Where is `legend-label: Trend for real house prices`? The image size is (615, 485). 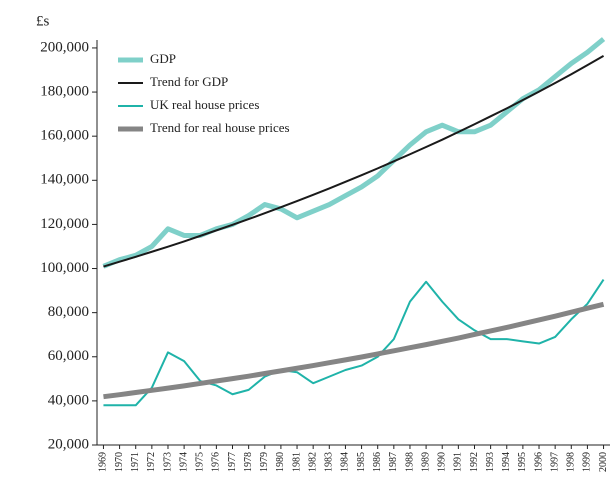 legend-label: Trend for real house prices is located at coordinates (220, 127).